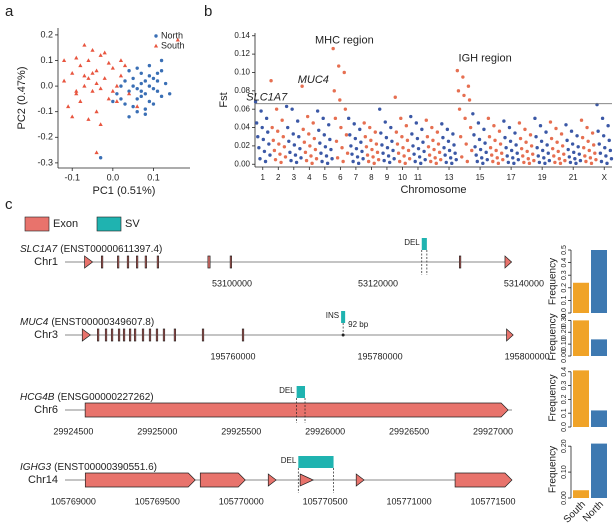 The width and height of the screenshot is (616, 527). What do you see at coordinates (39, 249) in the screenshot?
I see `gene-name: SLC1A7` at bounding box center [39, 249].